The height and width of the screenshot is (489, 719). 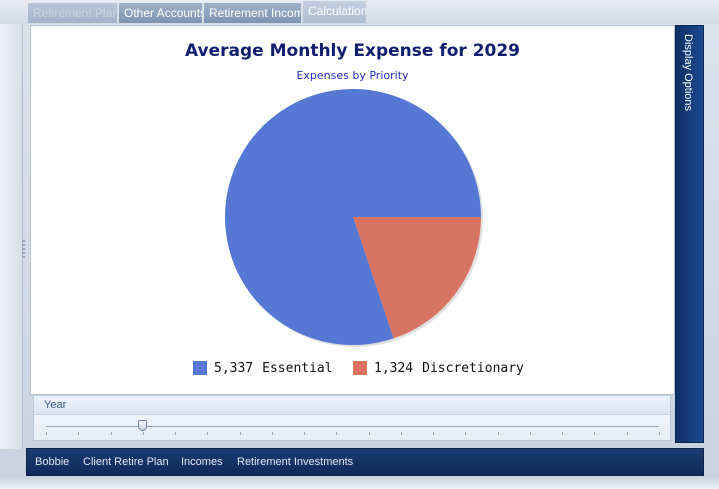 I want to click on legend-value-discretionary: 1,324, so click(x=394, y=368).